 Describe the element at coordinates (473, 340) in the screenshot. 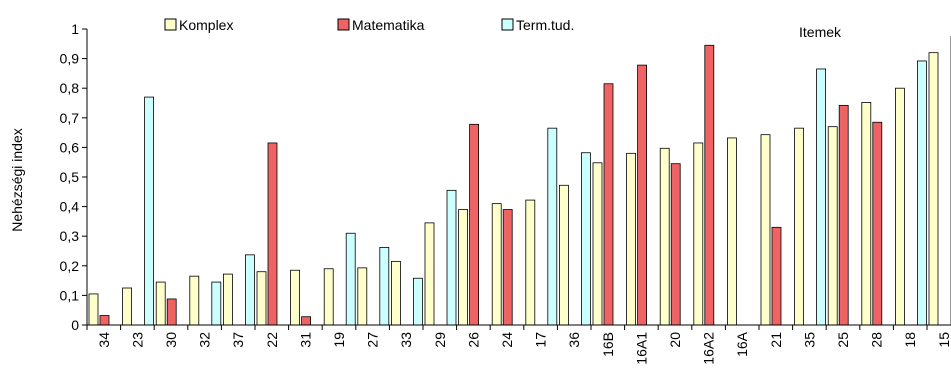

I see `x-tick-label: 26` at that location.